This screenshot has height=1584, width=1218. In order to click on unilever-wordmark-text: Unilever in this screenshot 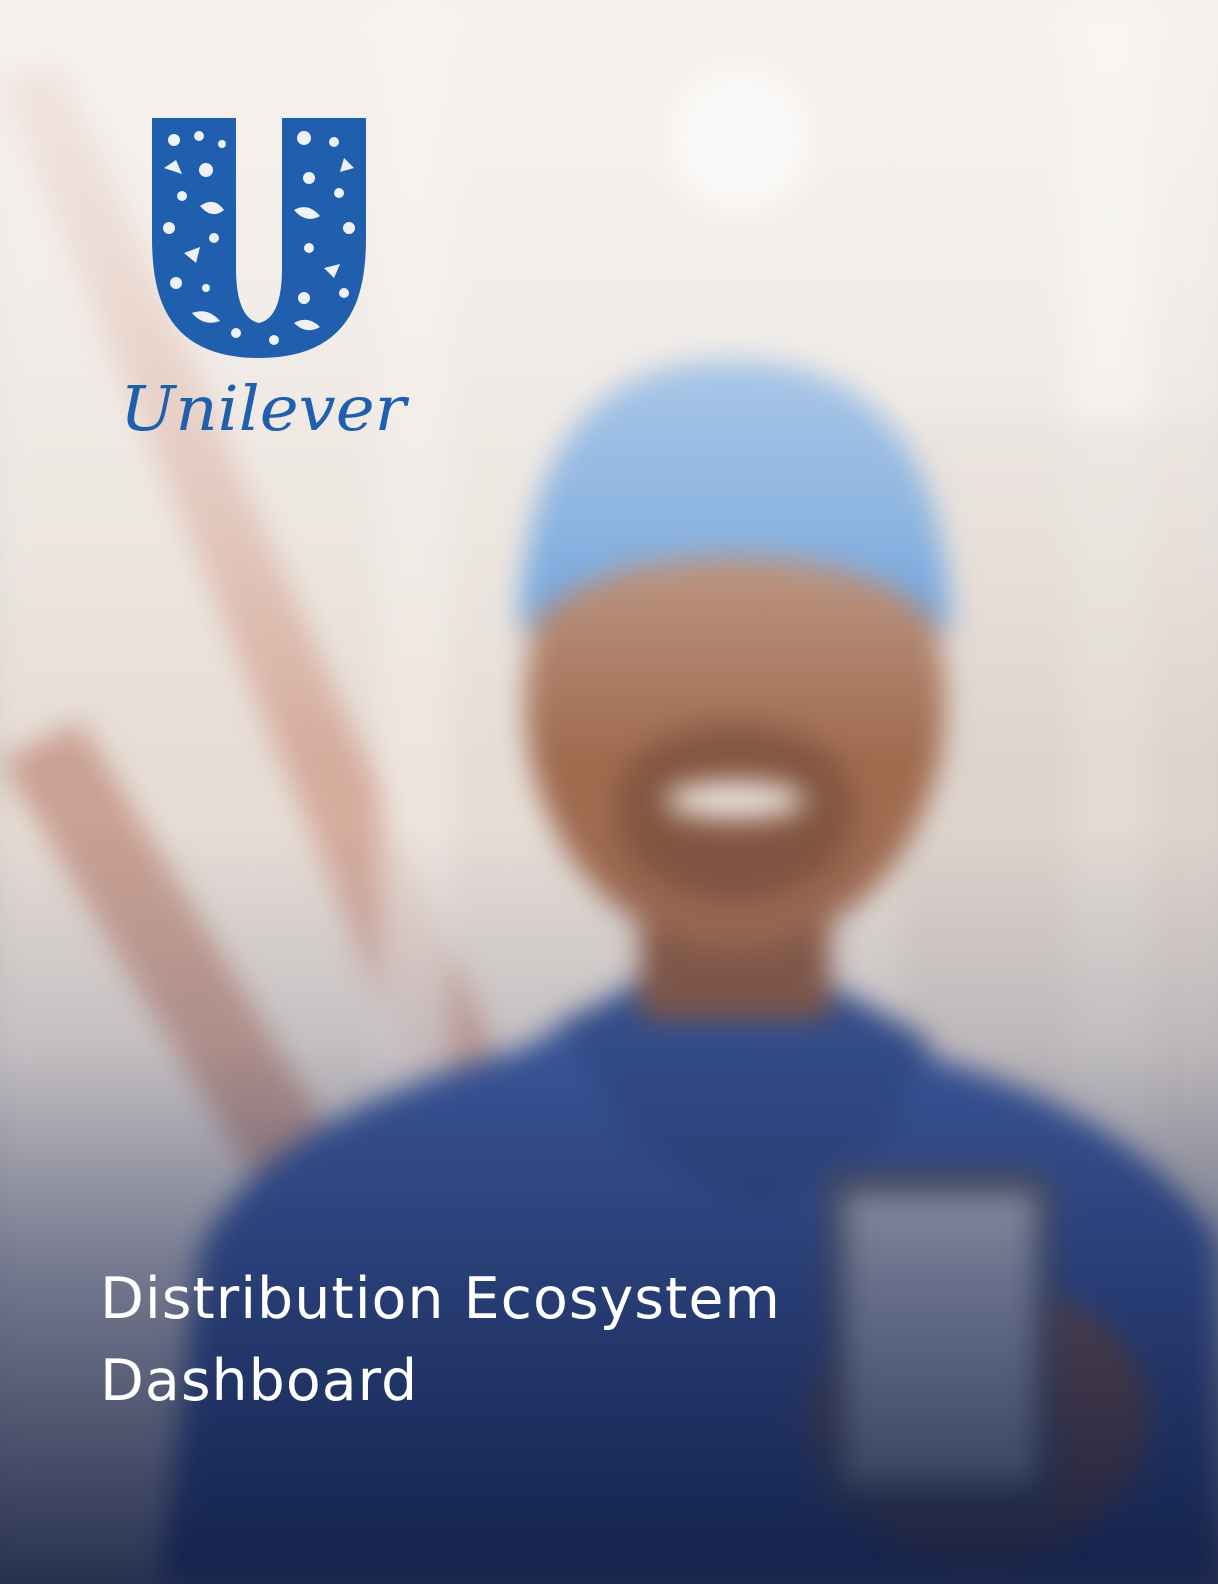, I will do `click(265, 408)`.